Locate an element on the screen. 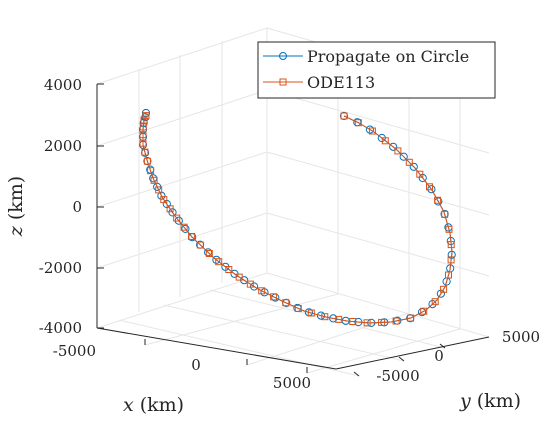 This screenshot has width=560, height=425. z-tick-label: 2000 is located at coordinates (63, 146).